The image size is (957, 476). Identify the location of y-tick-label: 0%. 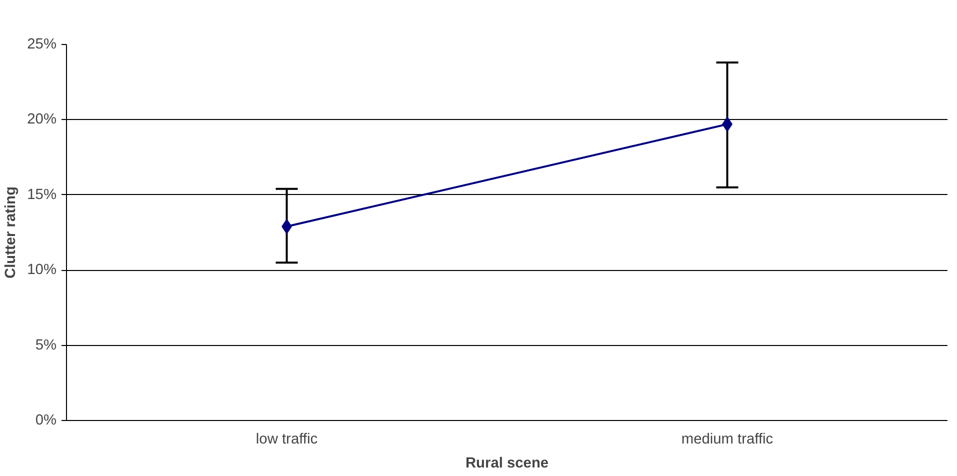
(46, 420).